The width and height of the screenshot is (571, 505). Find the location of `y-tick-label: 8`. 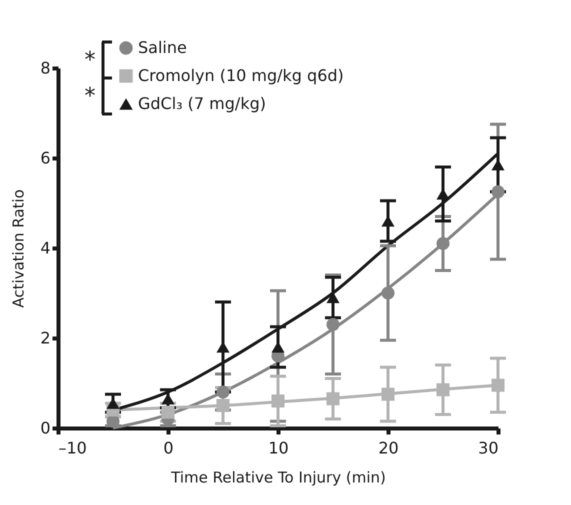

y-tick-label: 8 is located at coordinates (45, 68).